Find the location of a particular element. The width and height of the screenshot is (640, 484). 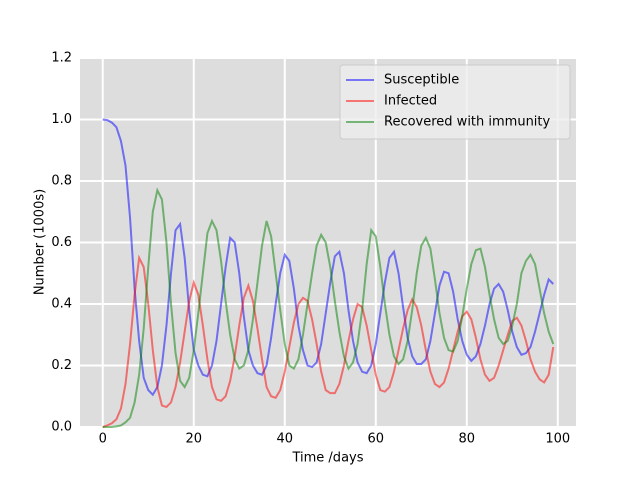

y-tick-label: 1.0 is located at coordinates (61, 119).